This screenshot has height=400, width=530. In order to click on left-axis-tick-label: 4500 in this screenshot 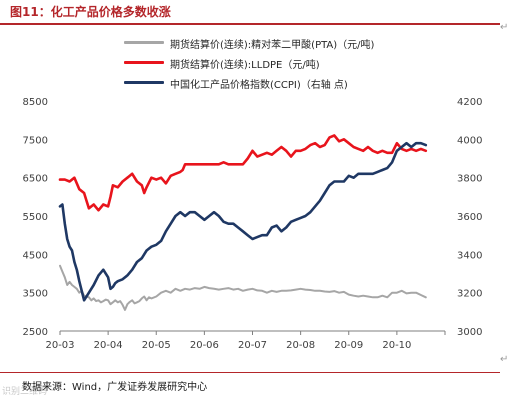, I will do `click(35, 255)`.